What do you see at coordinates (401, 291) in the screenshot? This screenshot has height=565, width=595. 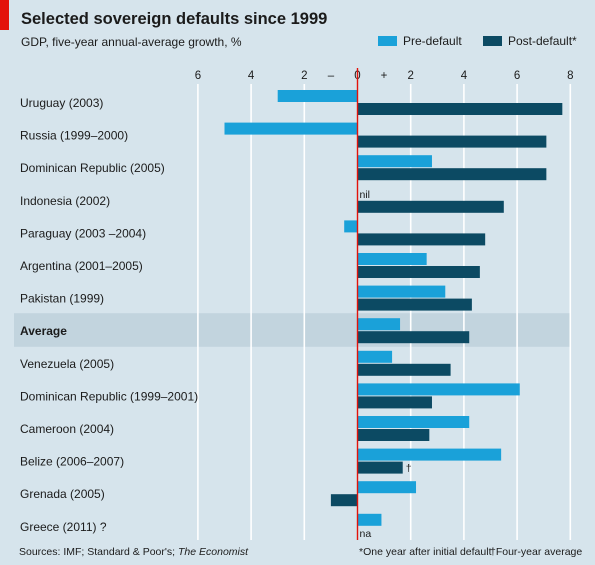 I see `bar-pre-default-pakistan-1999` at bounding box center [401, 291].